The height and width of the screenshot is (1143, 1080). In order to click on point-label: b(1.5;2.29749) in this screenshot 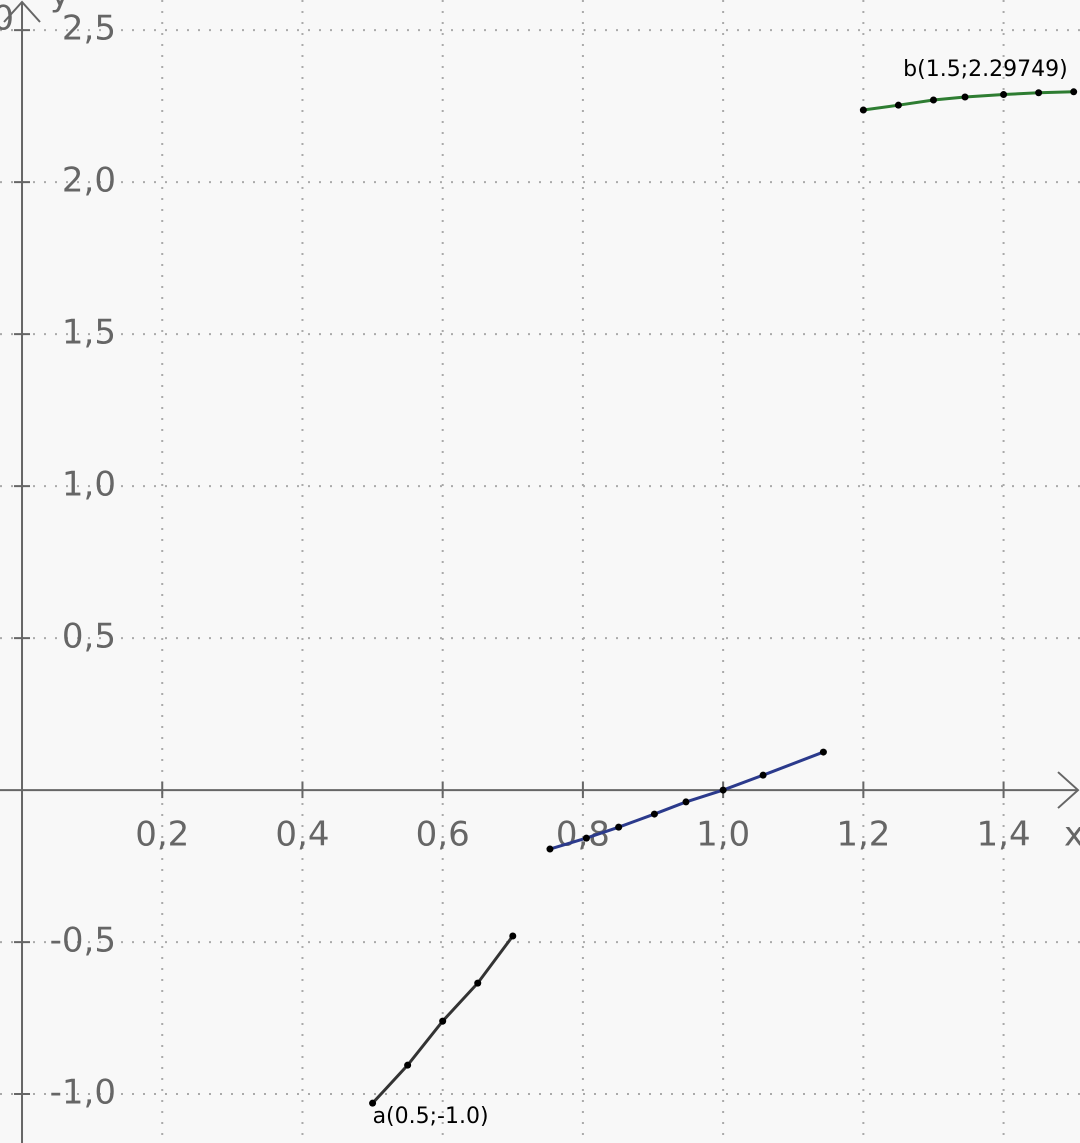, I will do `click(985, 69)`.